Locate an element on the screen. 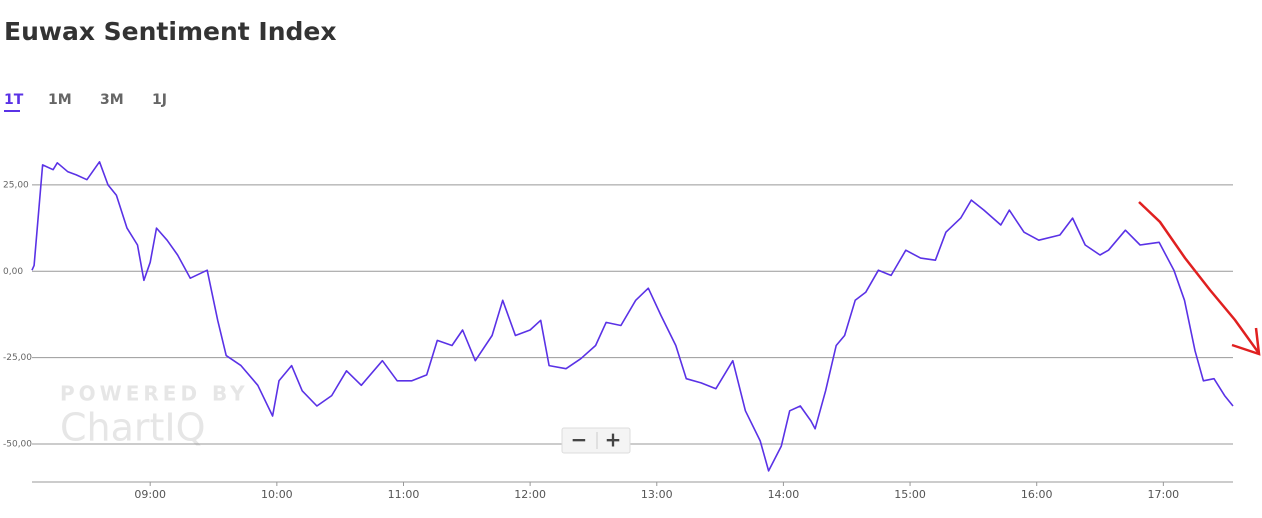  tabs: 1T 1M 3M 1J is located at coordinates (85, 102).